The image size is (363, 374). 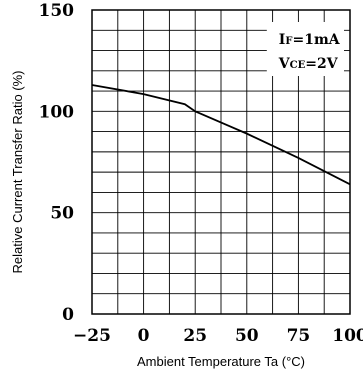 I want to click on legend-if-sub: F, so click(x=288, y=41).